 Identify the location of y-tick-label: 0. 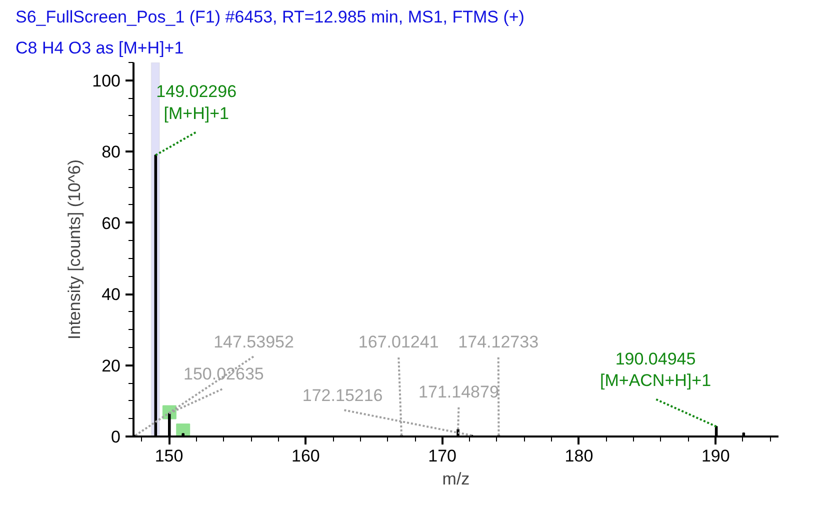
(116, 437).